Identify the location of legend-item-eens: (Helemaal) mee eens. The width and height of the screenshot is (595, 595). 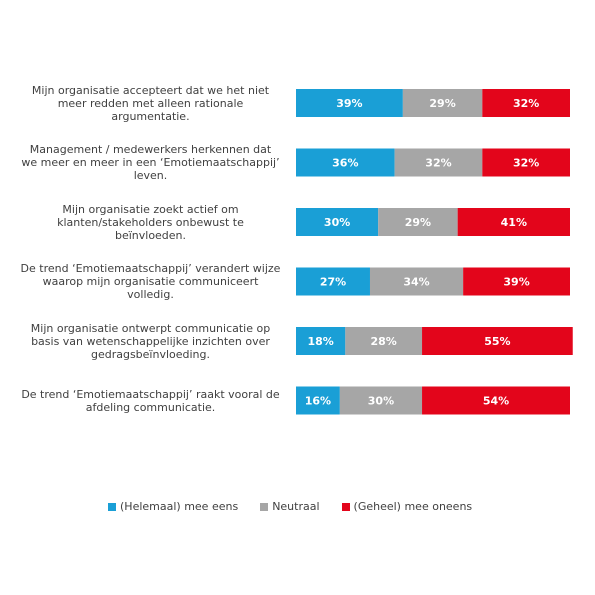
(173, 506).